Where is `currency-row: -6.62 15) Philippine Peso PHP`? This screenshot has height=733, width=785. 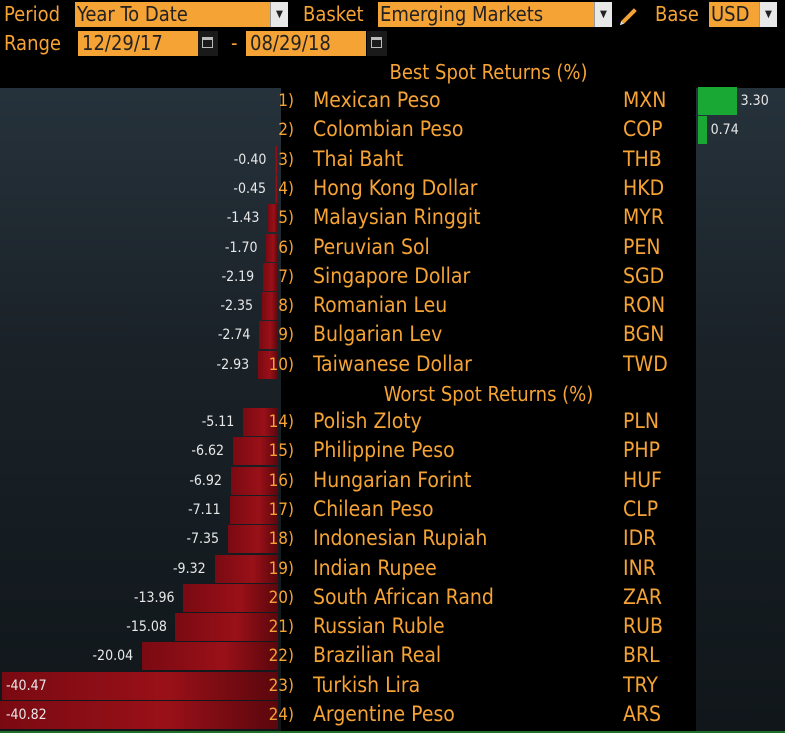 currency-row: -6.62 15) Philippine Peso PHP is located at coordinates (392, 451).